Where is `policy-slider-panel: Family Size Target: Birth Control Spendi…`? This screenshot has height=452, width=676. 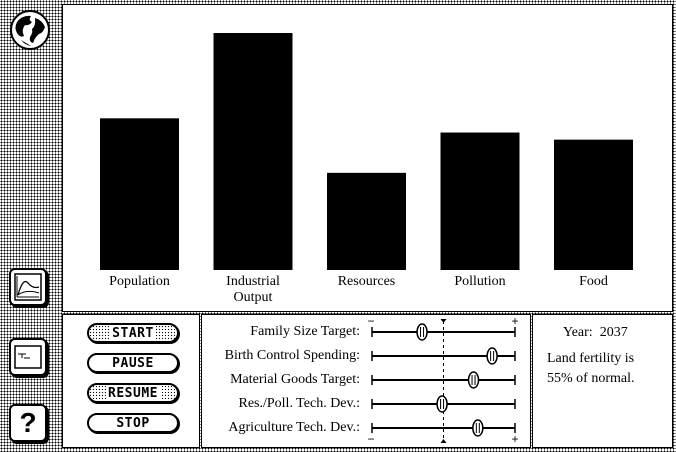
policy-slider-panel: Family Size Target: Birth Control Spendi… is located at coordinates (366, 381).